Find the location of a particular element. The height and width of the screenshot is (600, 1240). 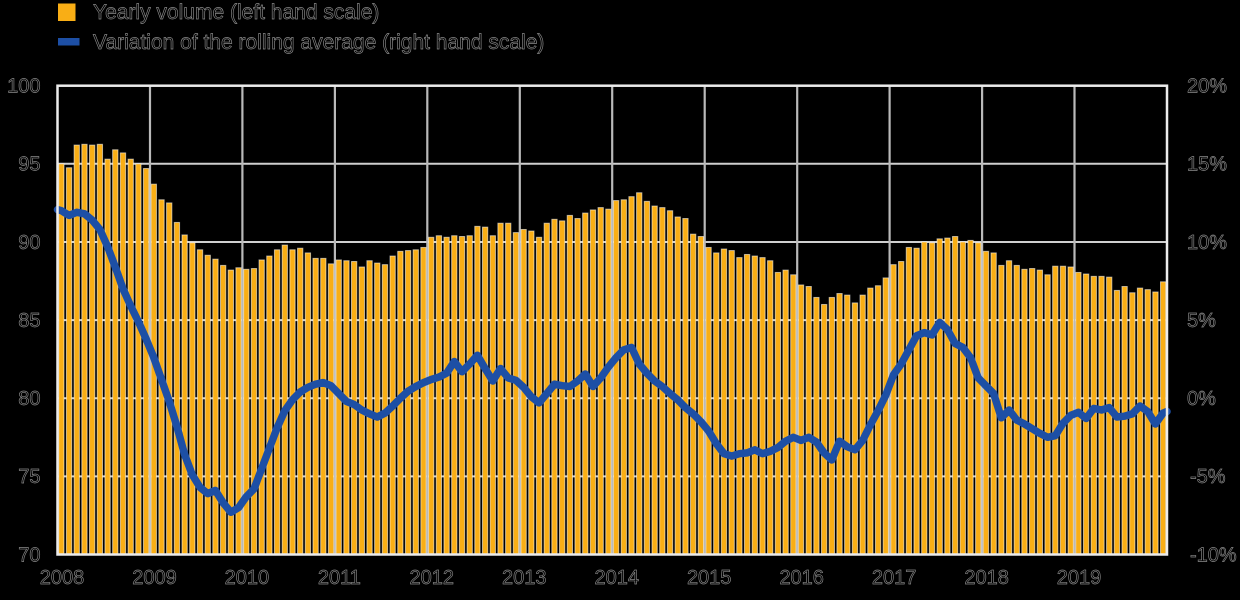

svg-text: 2014 is located at coordinates (617, 578).